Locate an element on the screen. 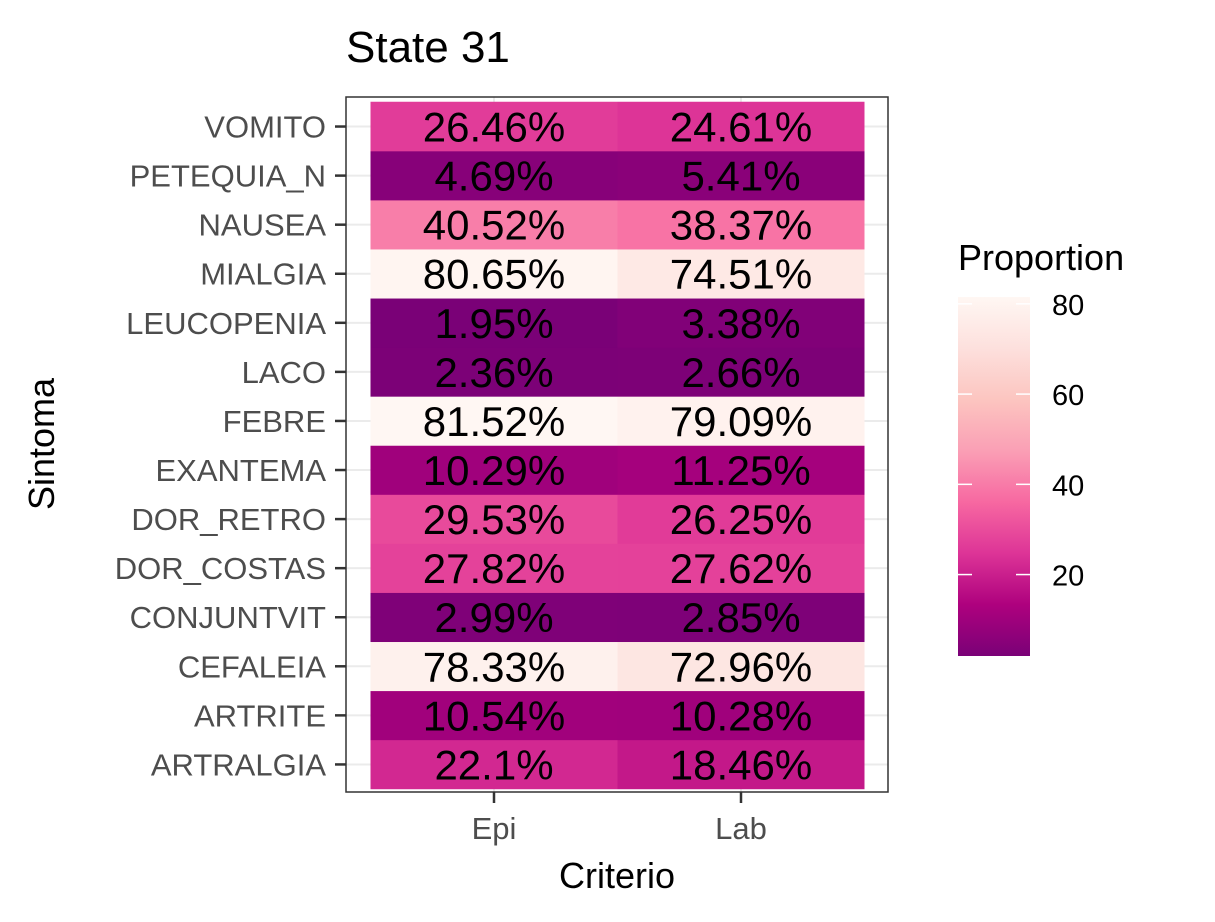  cell-label: 72.96% is located at coordinates (741, 666).